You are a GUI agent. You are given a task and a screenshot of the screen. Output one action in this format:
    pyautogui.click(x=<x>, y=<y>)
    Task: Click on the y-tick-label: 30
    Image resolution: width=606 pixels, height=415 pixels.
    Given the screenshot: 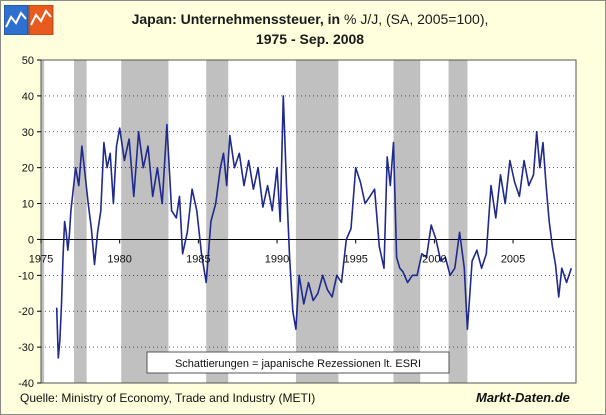 What is the action you would take?
    pyautogui.click(x=28, y=133)
    